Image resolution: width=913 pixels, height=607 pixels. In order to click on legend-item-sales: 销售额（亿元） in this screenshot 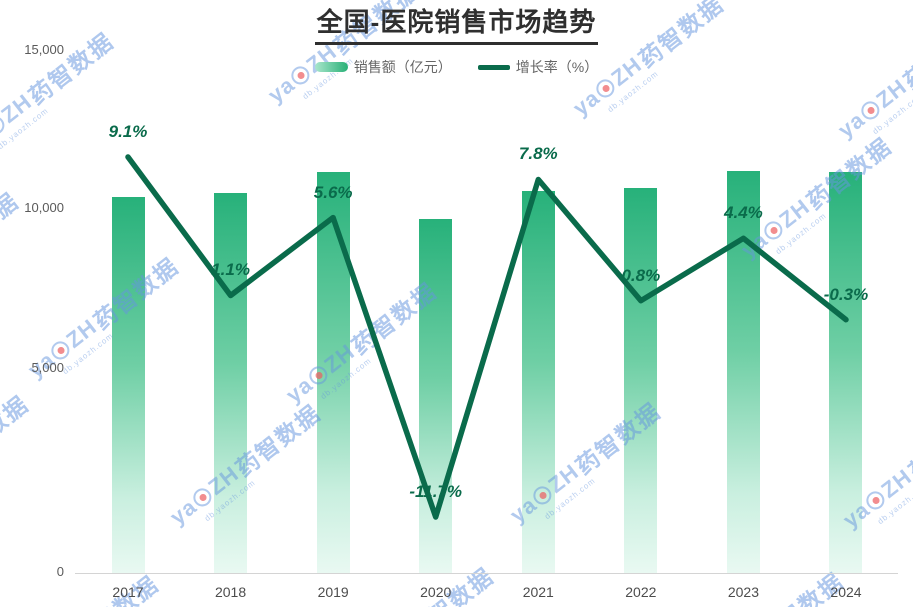, I will do `click(383, 67)`.